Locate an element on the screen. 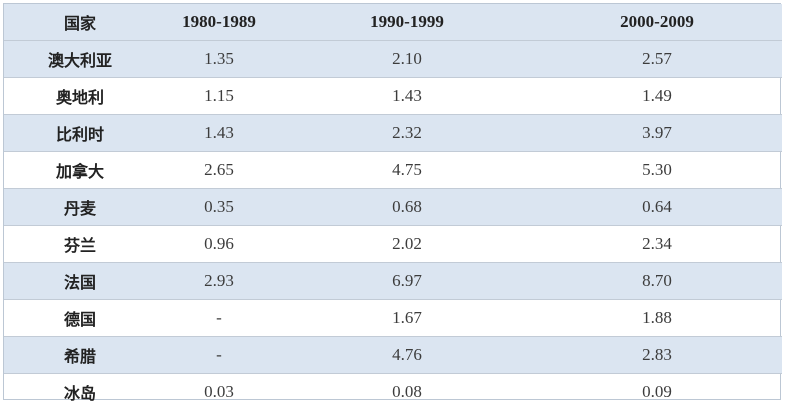  value-cell: 2.83 is located at coordinates (657, 355).